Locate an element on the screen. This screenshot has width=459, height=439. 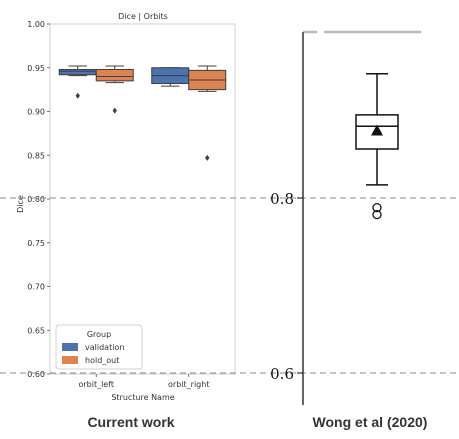
legend-label-hold-out: hold_out is located at coordinates (102, 360).